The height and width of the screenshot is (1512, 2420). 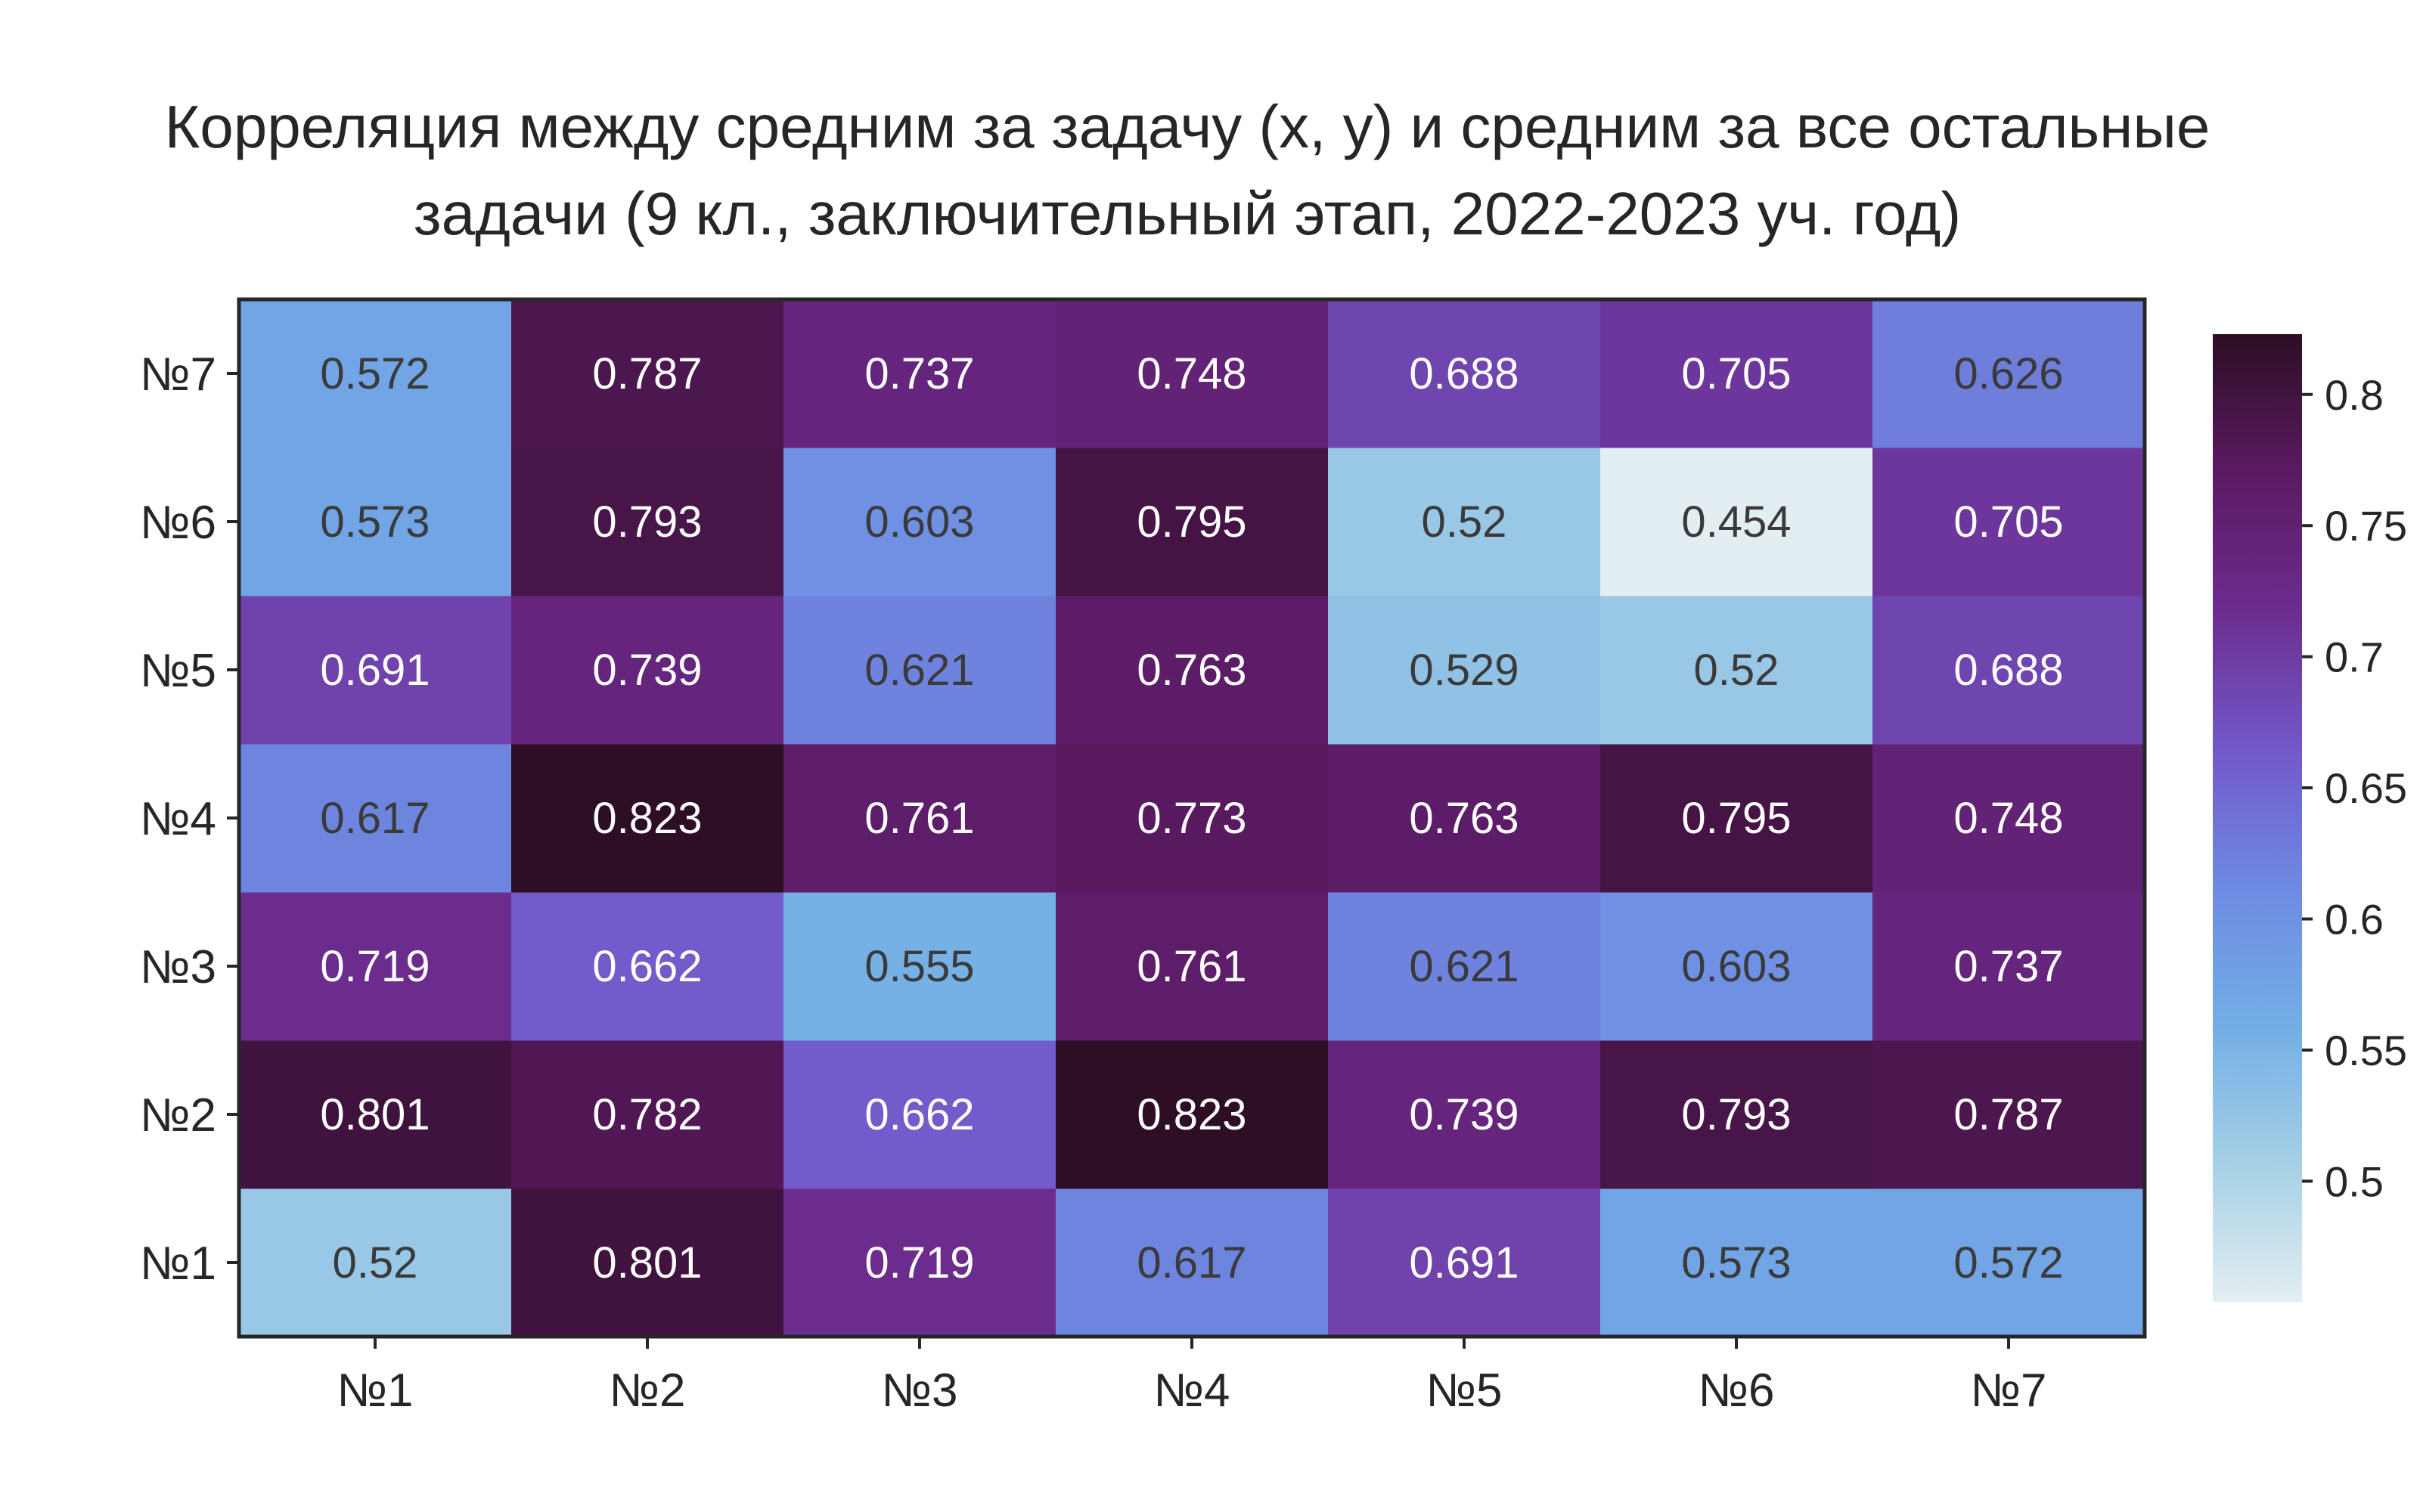 I want to click on heatmap-cell-value-r2-c2: 0.782, so click(x=647, y=1114).